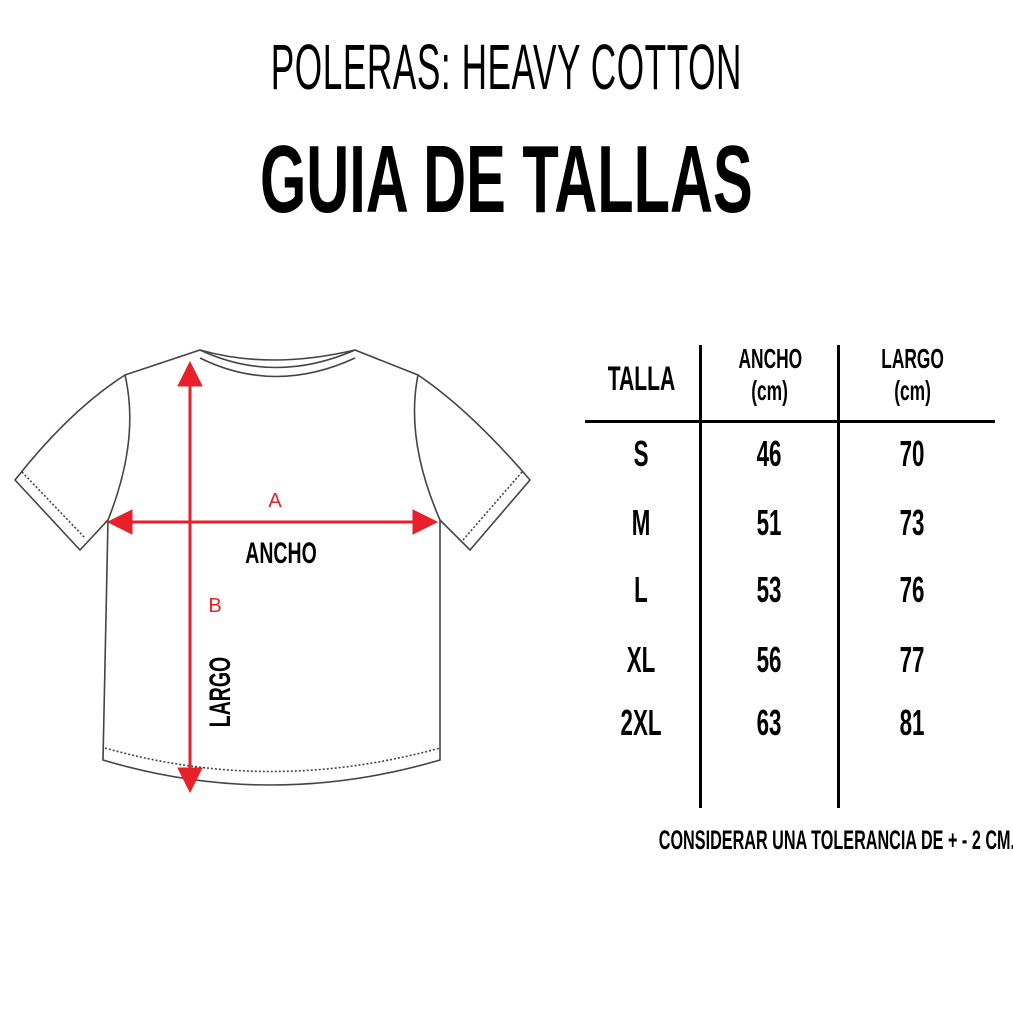 Image resolution: width=1013 pixels, height=1013 pixels. Describe the element at coordinates (641, 659) in the screenshot. I see `cell-talla: XL` at that location.